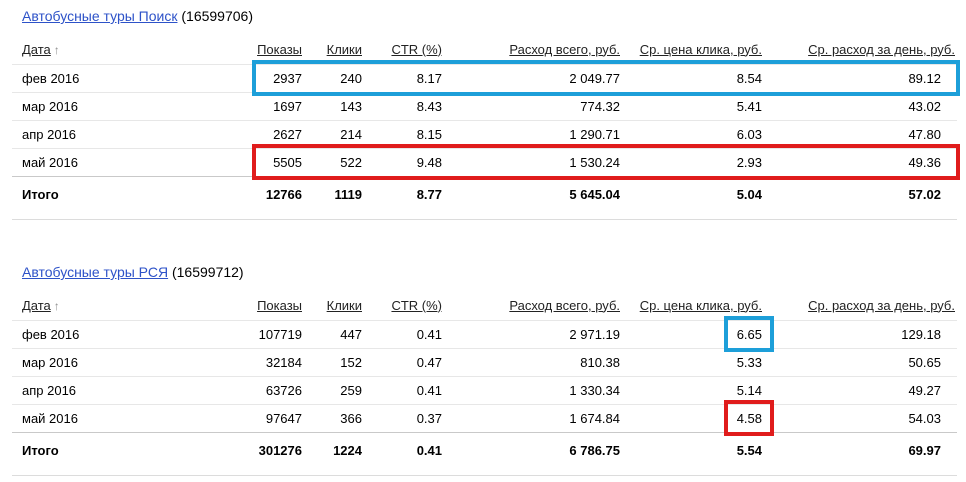 Image resolution: width=966 pixels, height=482 pixels. What do you see at coordinates (282, 161) in the screenshot?
I see `impressions-cell: 5505` at bounding box center [282, 161].